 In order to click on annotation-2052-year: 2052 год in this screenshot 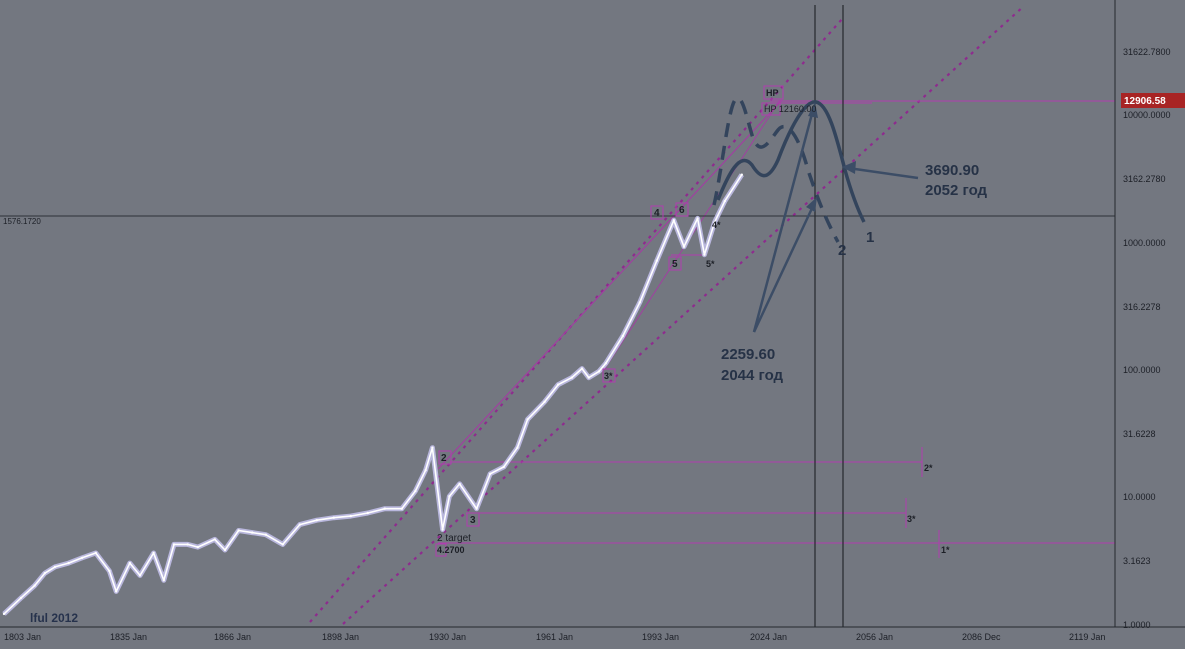, I will do `click(956, 190)`.